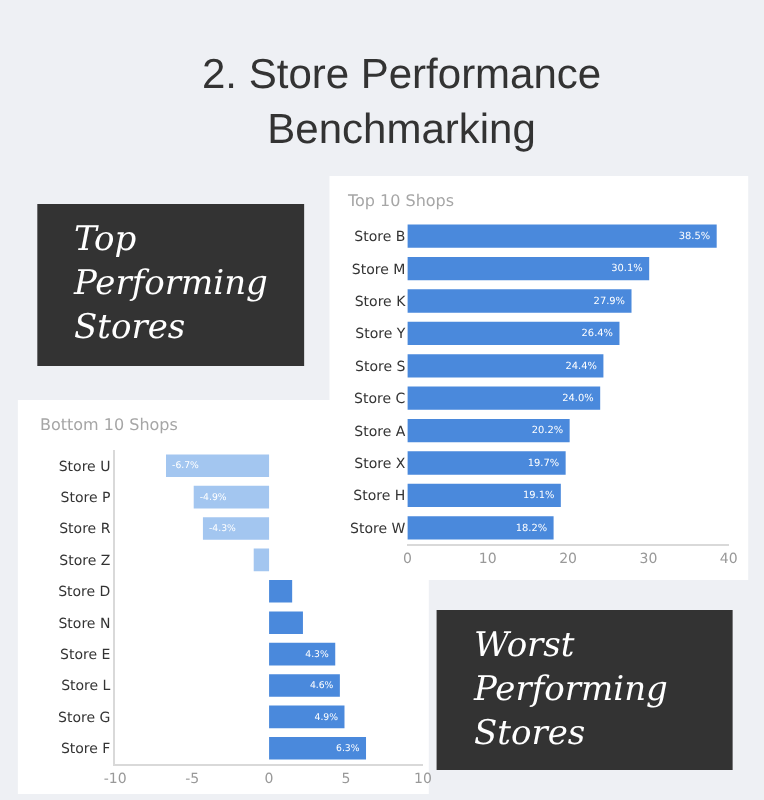 Image resolution: width=764 pixels, height=800 pixels. What do you see at coordinates (402, 102) in the screenshot?
I see `text: 2. Store Performance Benchmarking` at bounding box center [402, 102].